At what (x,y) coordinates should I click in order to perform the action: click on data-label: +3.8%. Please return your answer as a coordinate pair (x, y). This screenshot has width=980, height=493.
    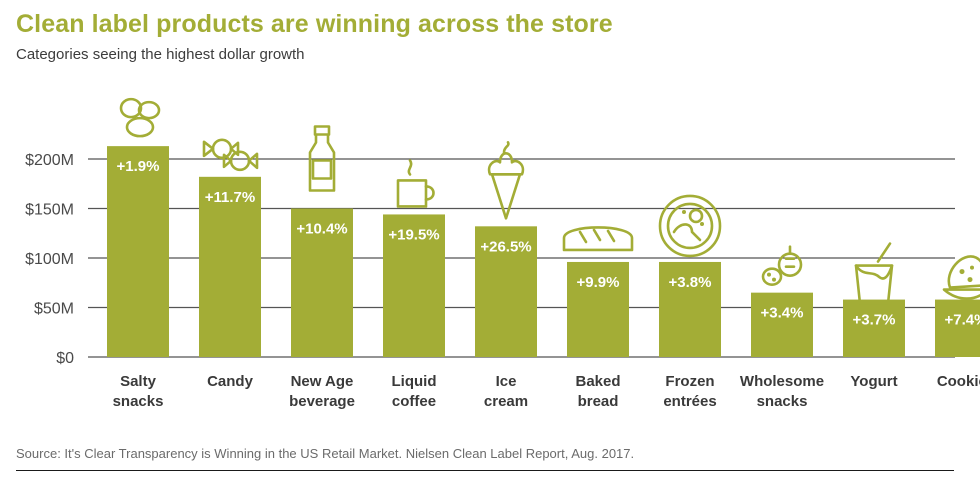
    Looking at the image, I should click on (690, 282).